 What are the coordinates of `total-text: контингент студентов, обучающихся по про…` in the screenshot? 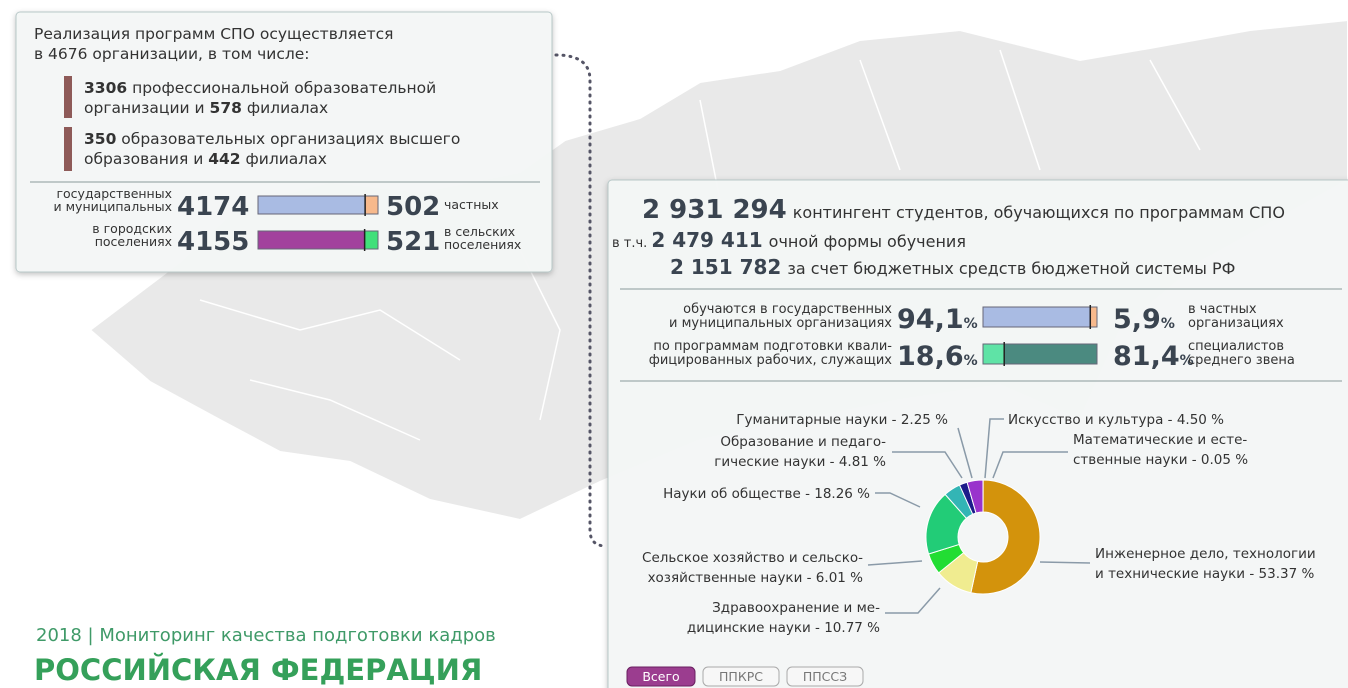 It's located at (1039, 212).